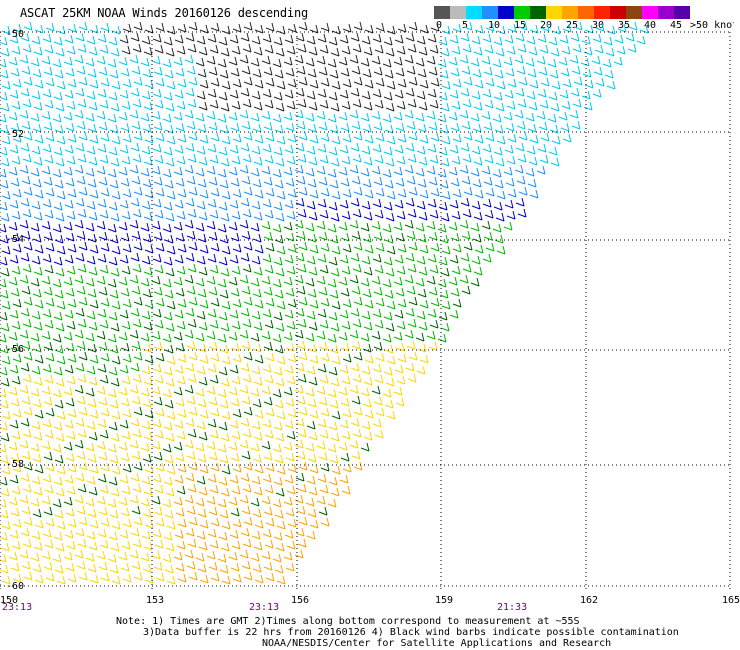 The height and width of the screenshot is (650, 740). What do you see at coordinates (546, 25) in the screenshot?
I see `legend-tick-label: 20` at bounding box center [546, 25].